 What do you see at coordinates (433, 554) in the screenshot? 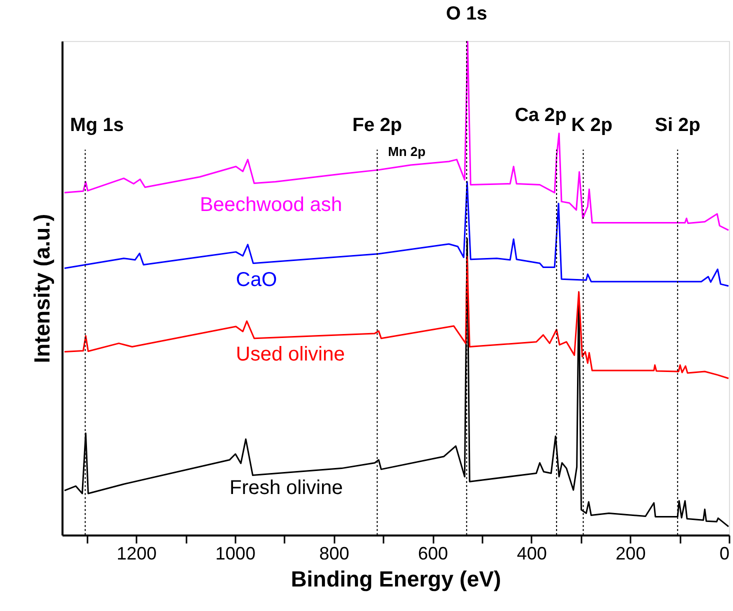
I see `x-tick-label: 600` at bounding box center [433, 554].